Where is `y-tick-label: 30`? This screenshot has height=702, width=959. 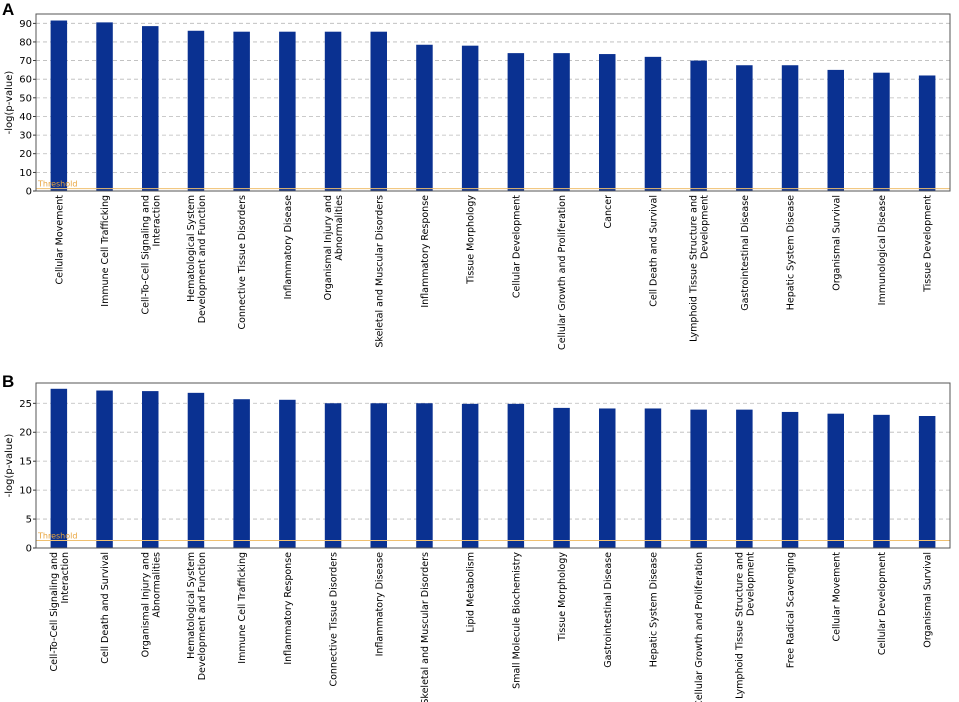
y-tick-label: 30 is located at coordinates (25, 136).